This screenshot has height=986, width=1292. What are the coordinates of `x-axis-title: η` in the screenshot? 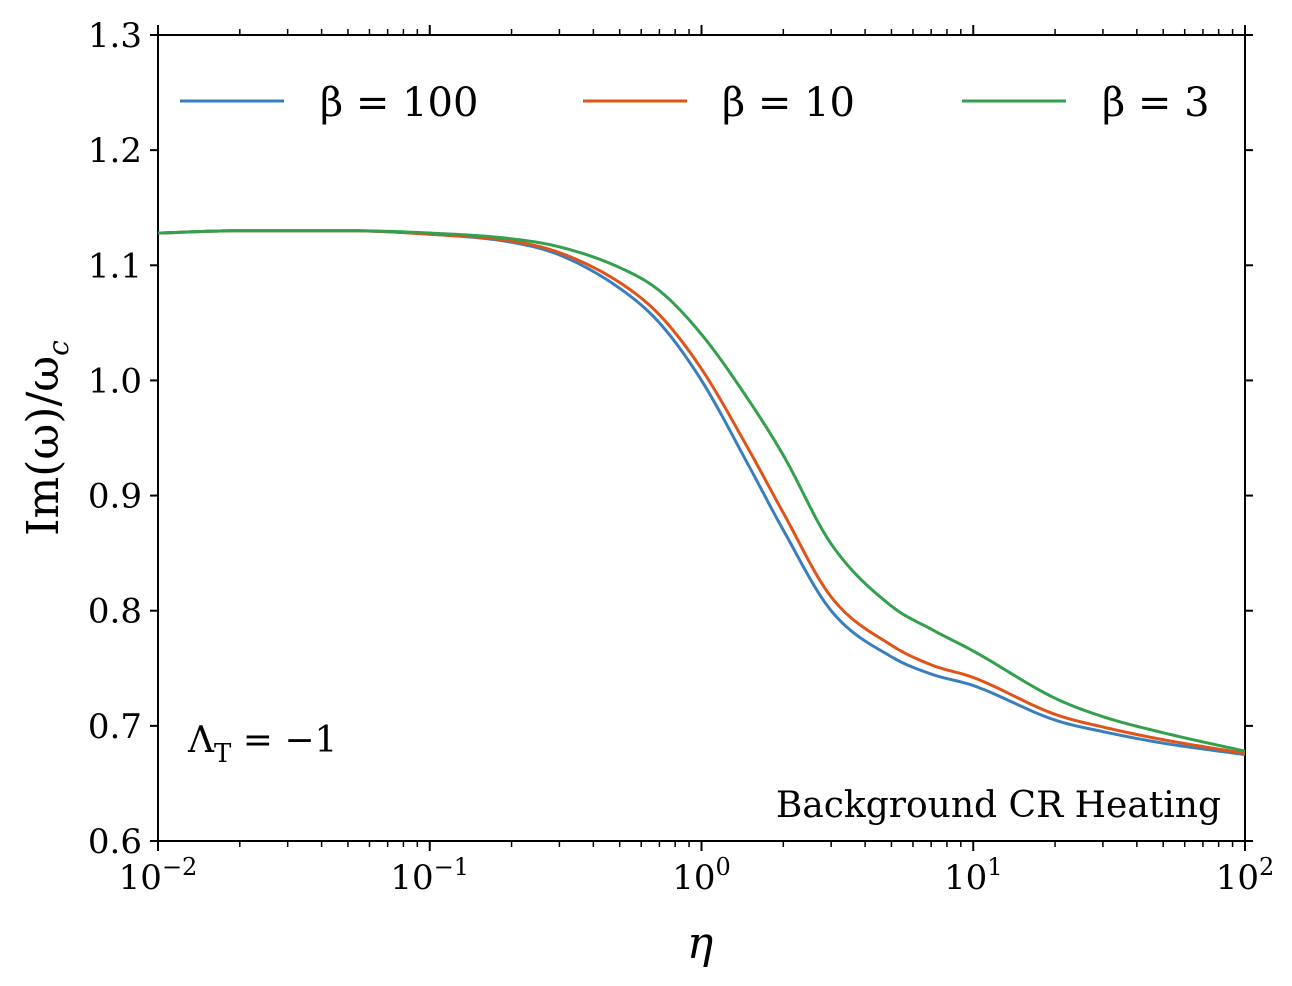 It's located at (700, 943).